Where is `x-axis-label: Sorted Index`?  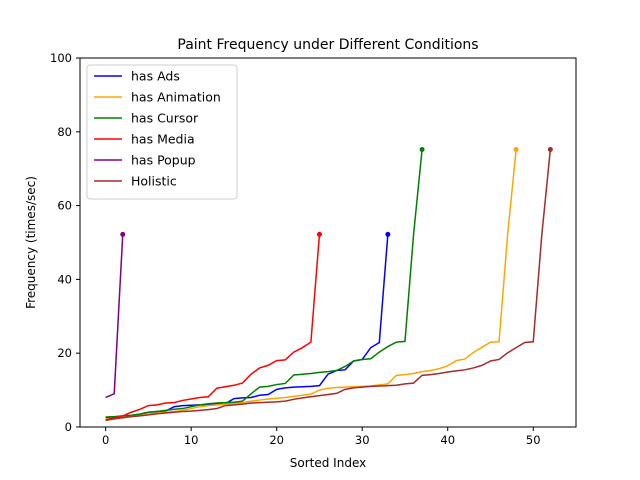 x-axis-label: Sorted Index is located at coordinates (328, 463).